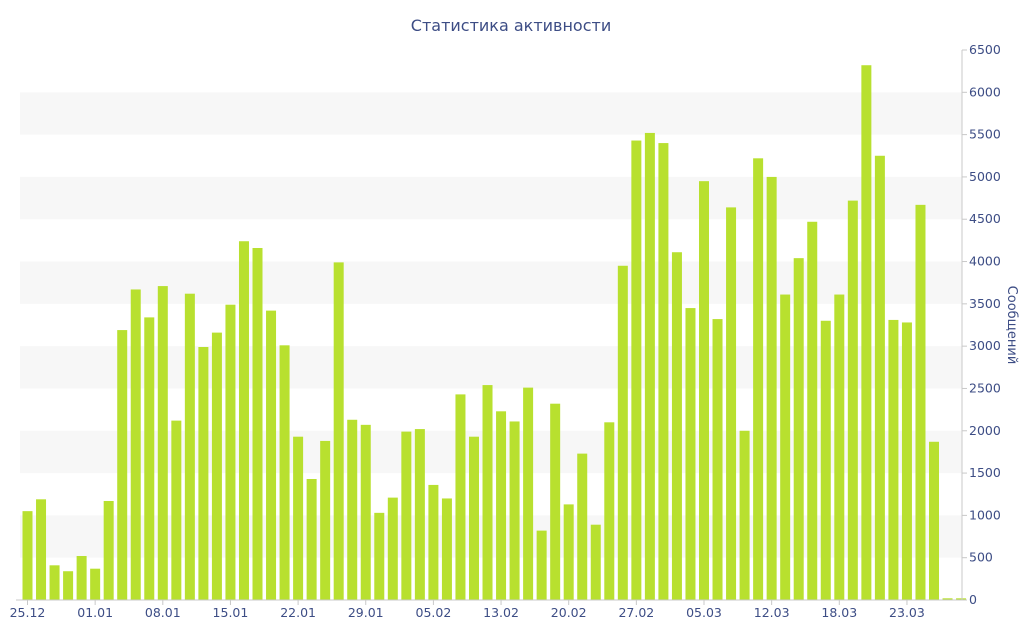  I want to click on x-tick-label: 18.03, so click(839, 612).